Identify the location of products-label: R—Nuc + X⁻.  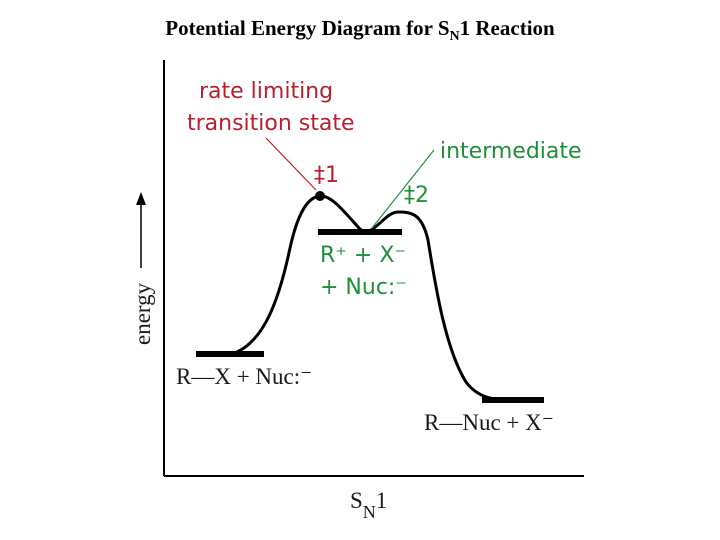
(489, 422).